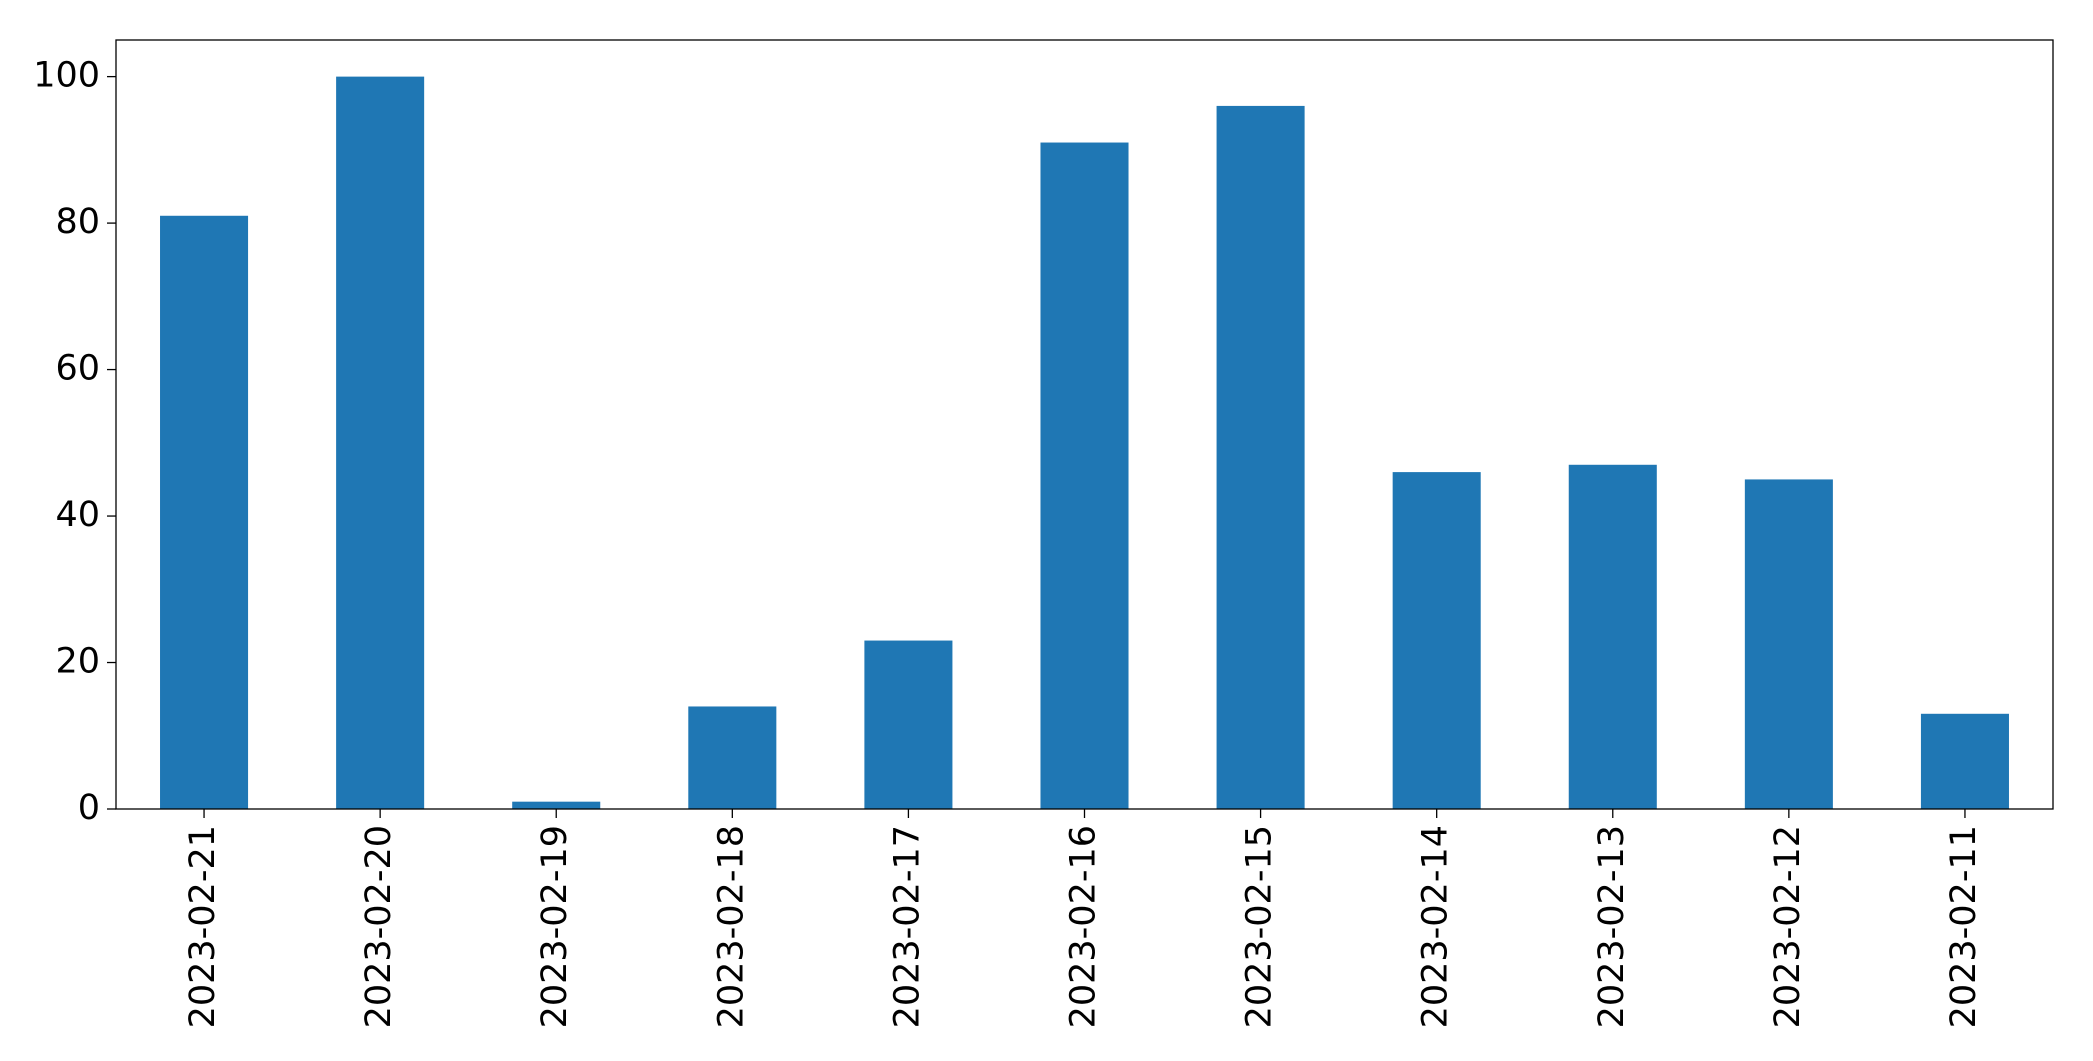 The image size is (2093, 1061). I want to click on y-tick-label: 0, so click(89, 808).